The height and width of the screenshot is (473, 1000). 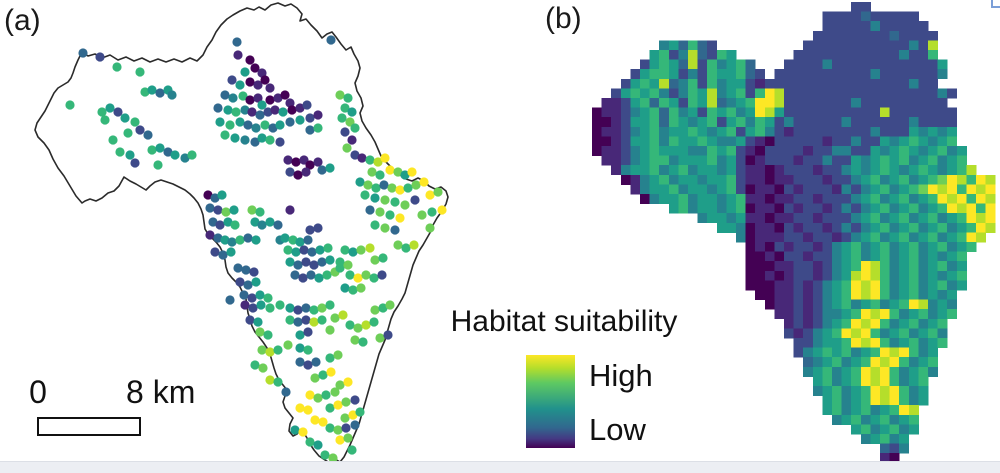 What do you see at coordinates (564, 321) in the screenshot?
I see `legend-title: Habitat suitability` at bounding box center [564, 321].